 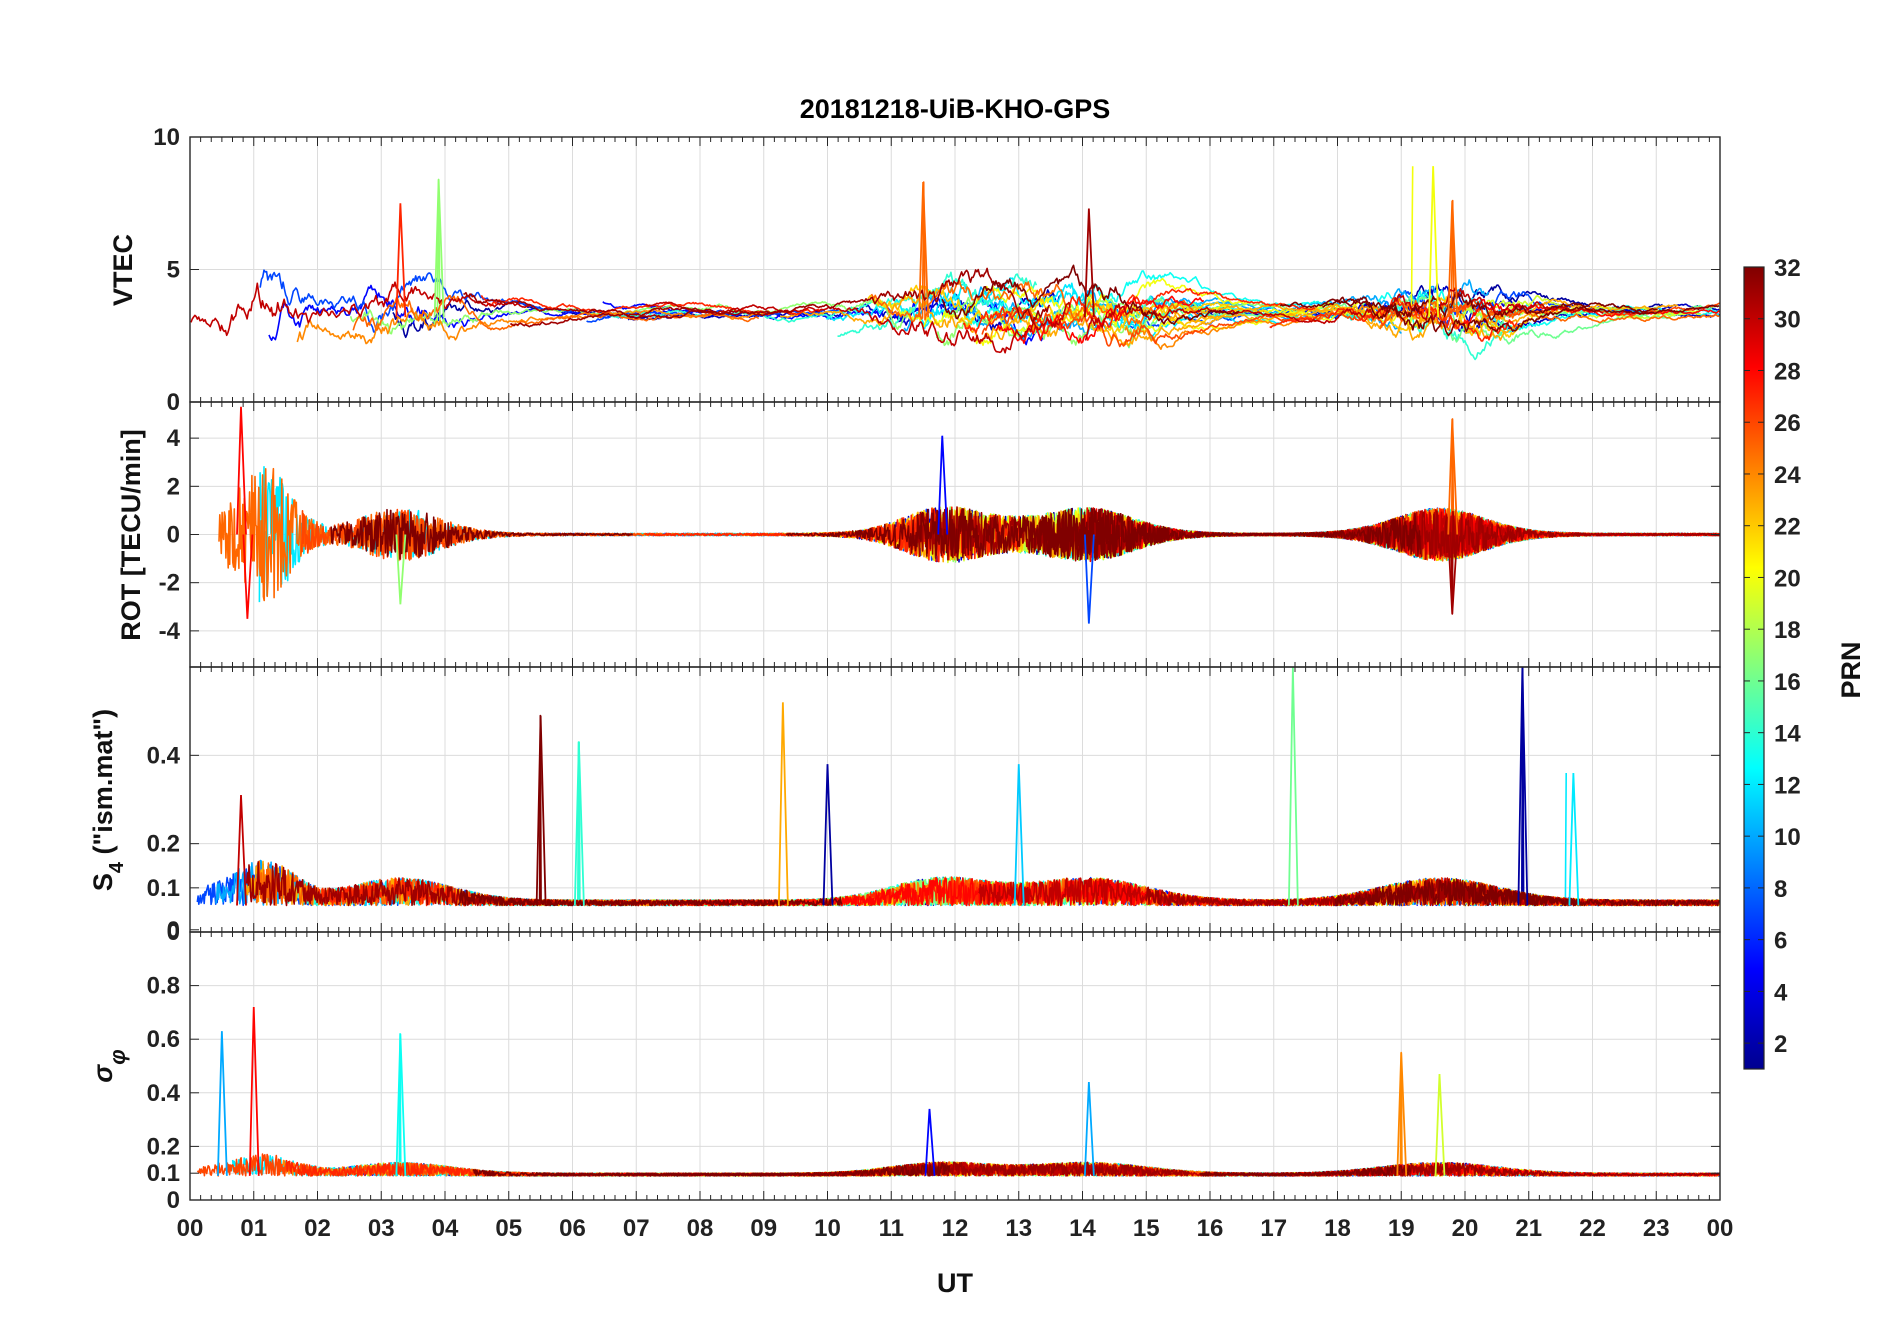 What do you see at coordinates (1780, 889) in the screenshot?
I see `cb-tick-label-3: 8` at bounding box center [1780, 889].